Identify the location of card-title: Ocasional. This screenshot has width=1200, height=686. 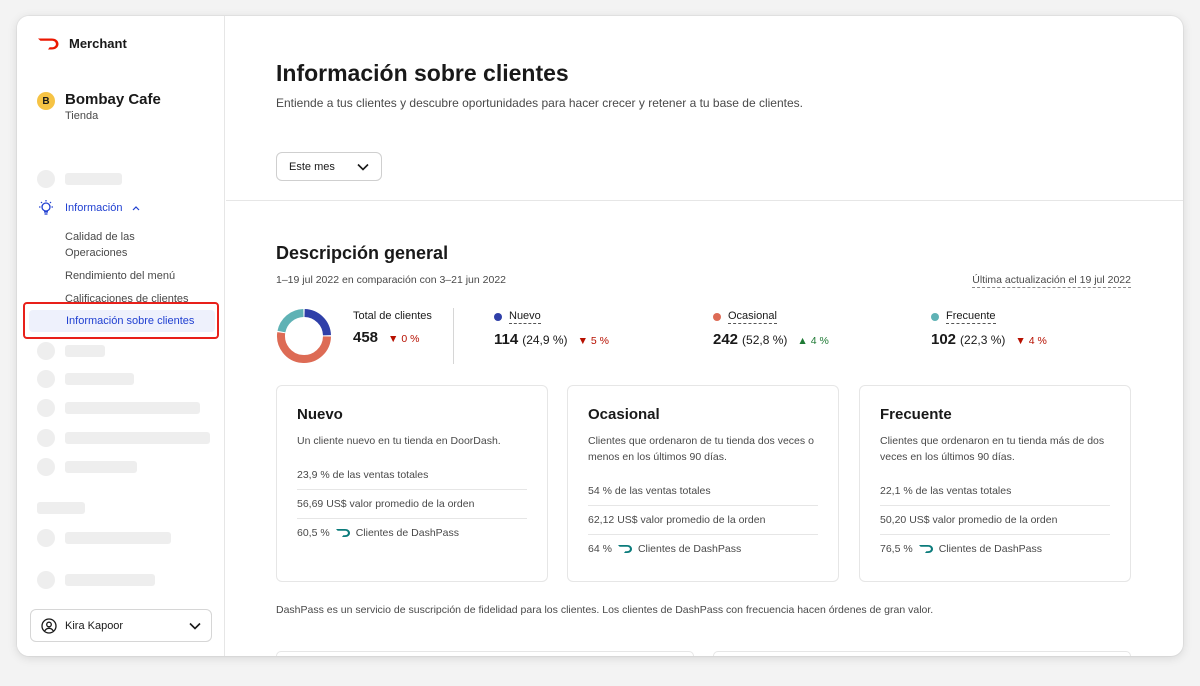
(624, 414).